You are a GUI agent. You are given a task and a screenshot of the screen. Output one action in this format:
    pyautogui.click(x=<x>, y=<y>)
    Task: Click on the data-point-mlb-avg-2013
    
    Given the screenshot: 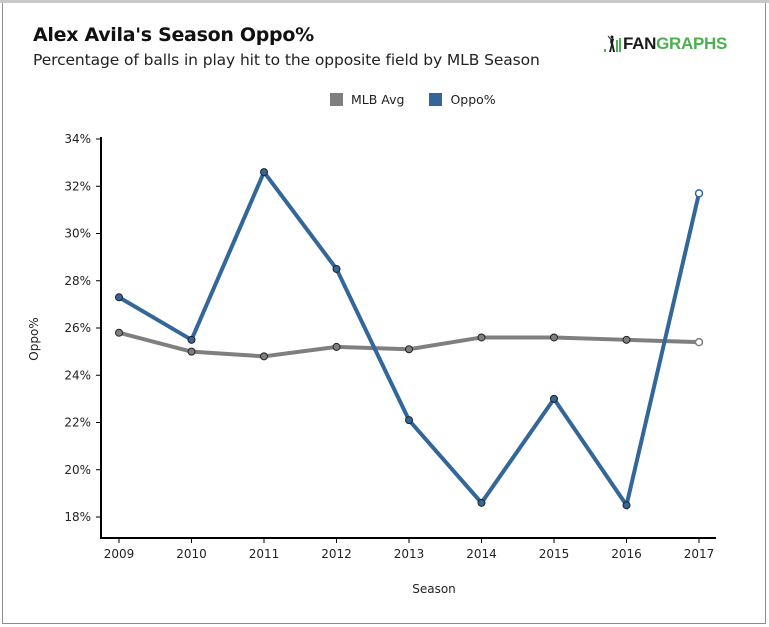 What is the action you would take?
    pyautogui.click(x=409, y=349)
    